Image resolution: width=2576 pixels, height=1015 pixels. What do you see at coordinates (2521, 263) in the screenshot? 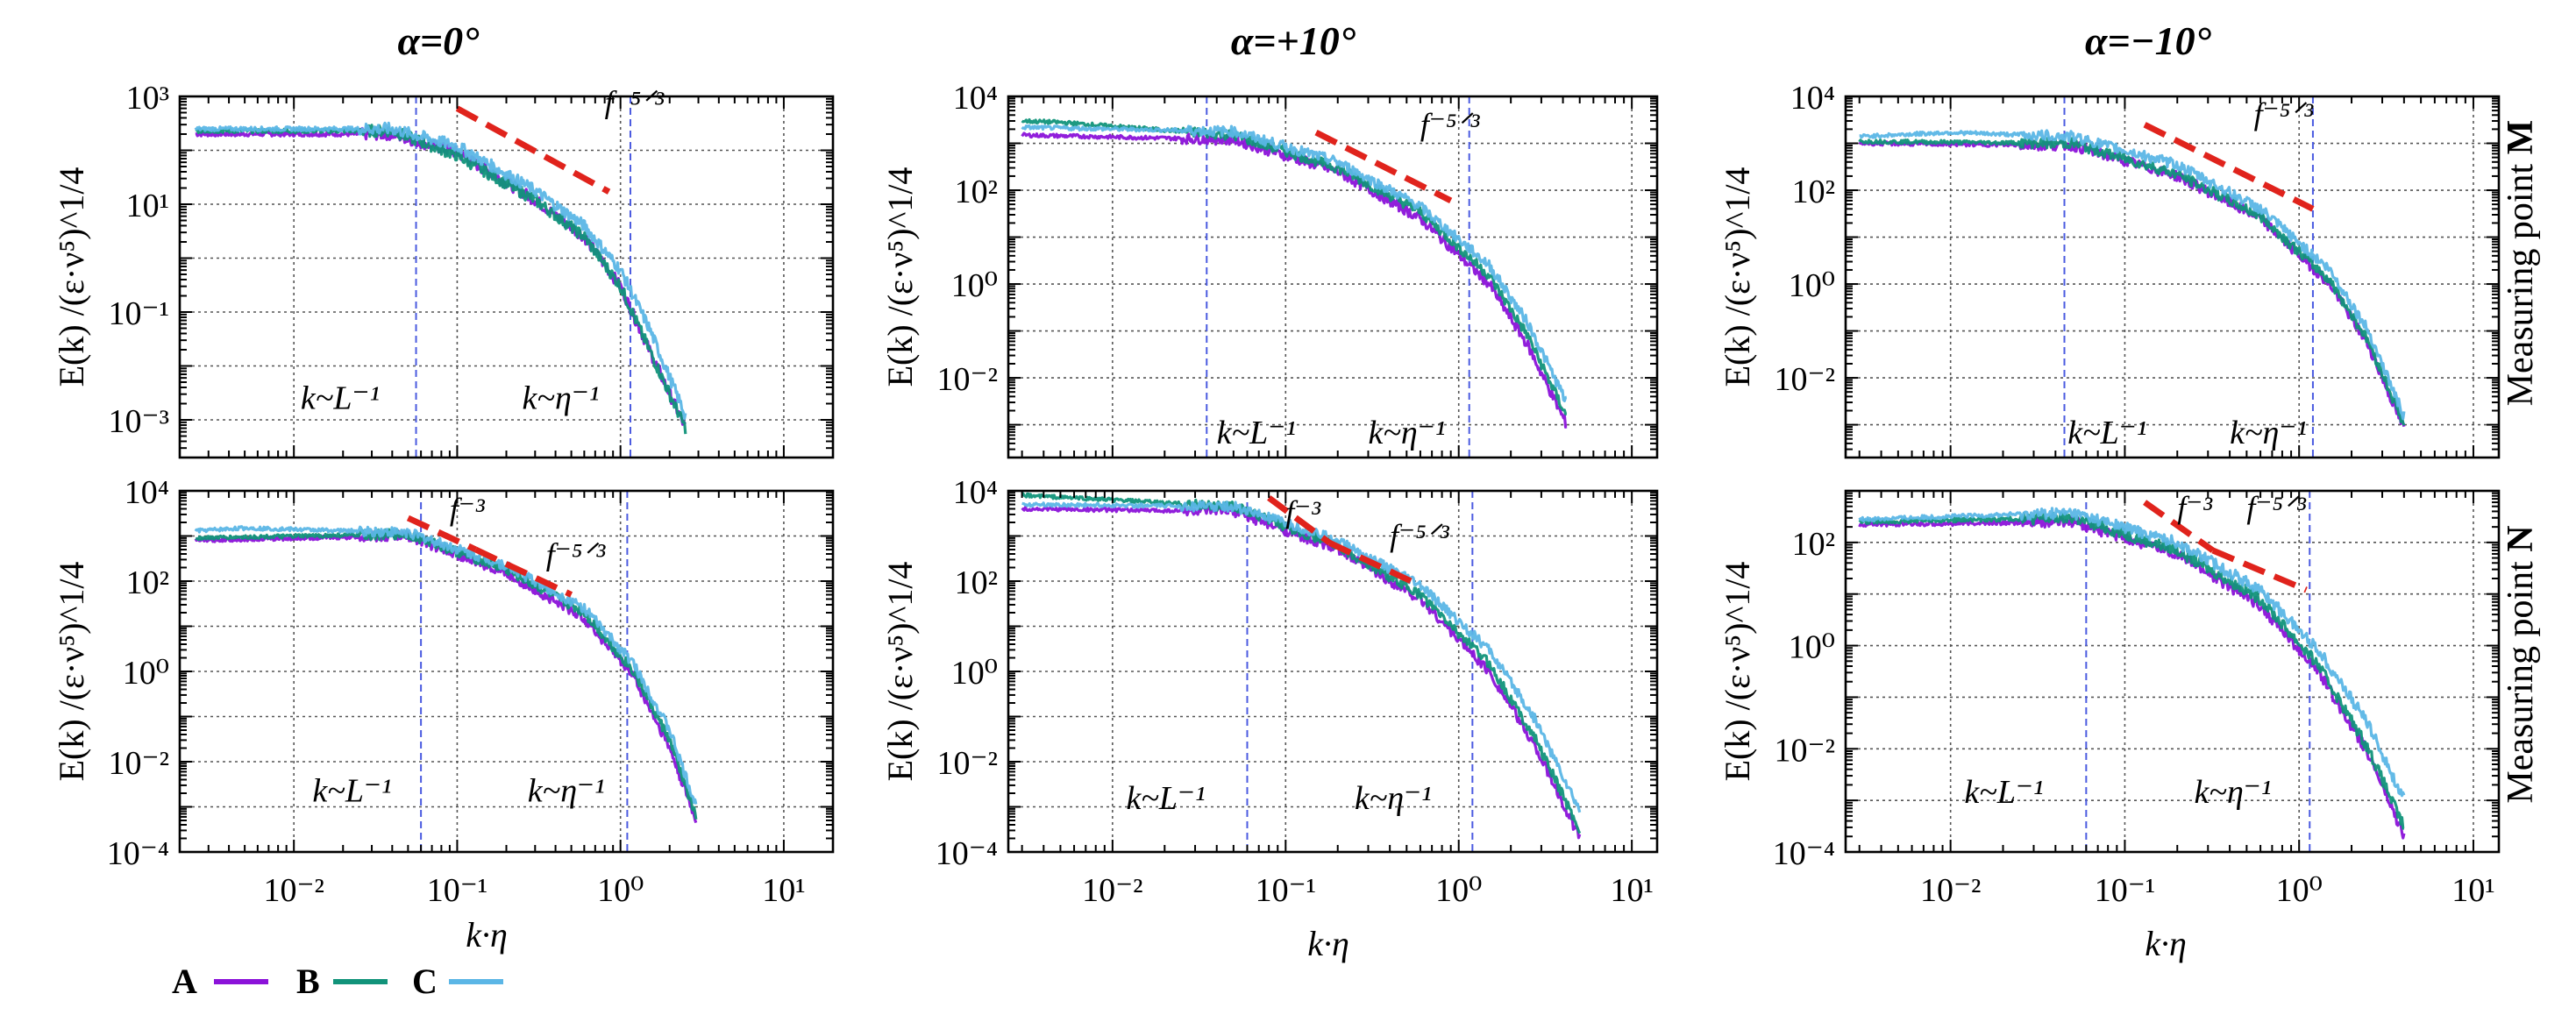
I see `row-label-m: Measuring point M` at bounding box center [2521, 263].